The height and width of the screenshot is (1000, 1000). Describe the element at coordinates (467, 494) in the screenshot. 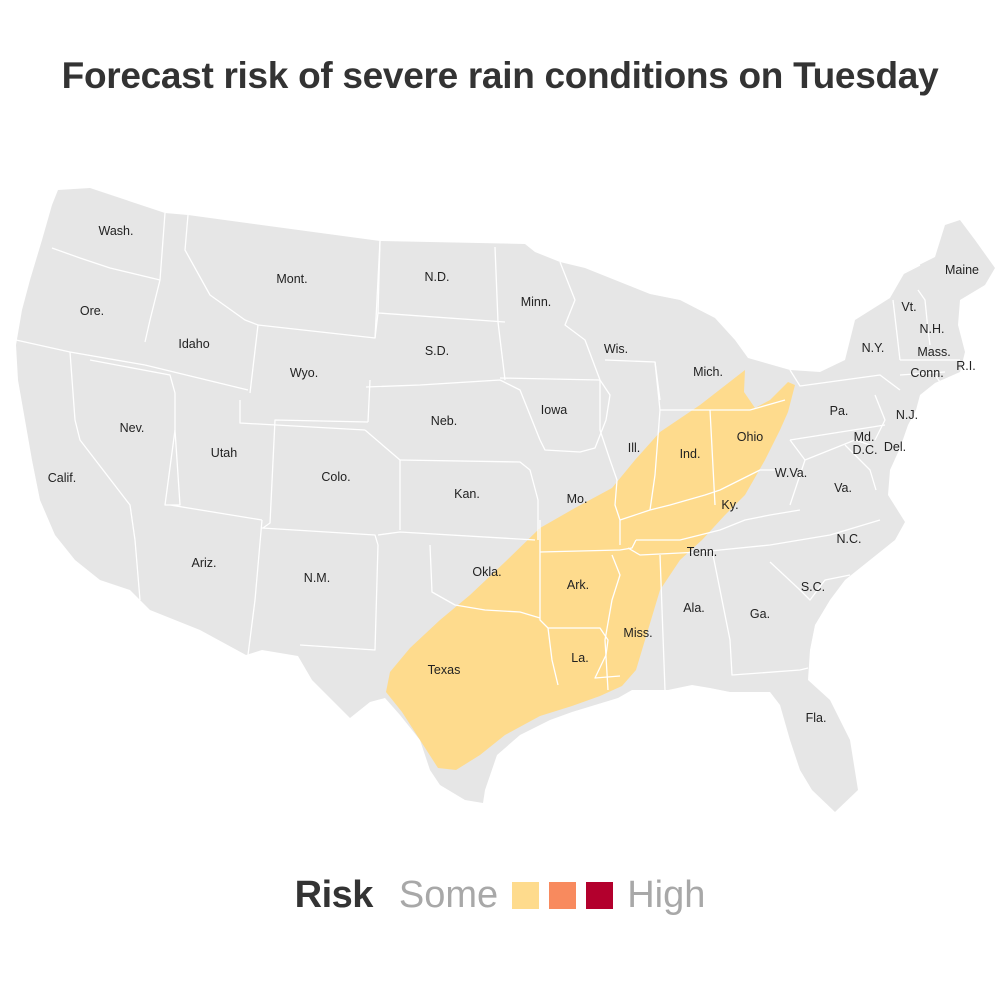

I see `label-ks: Kan.` at that location.